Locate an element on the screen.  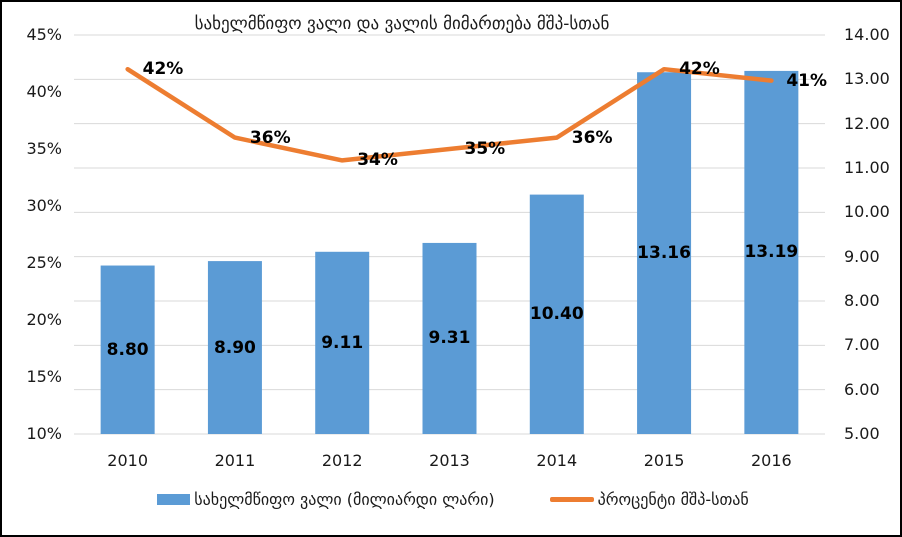
bar-2010 is located at coordinates (127, 349).